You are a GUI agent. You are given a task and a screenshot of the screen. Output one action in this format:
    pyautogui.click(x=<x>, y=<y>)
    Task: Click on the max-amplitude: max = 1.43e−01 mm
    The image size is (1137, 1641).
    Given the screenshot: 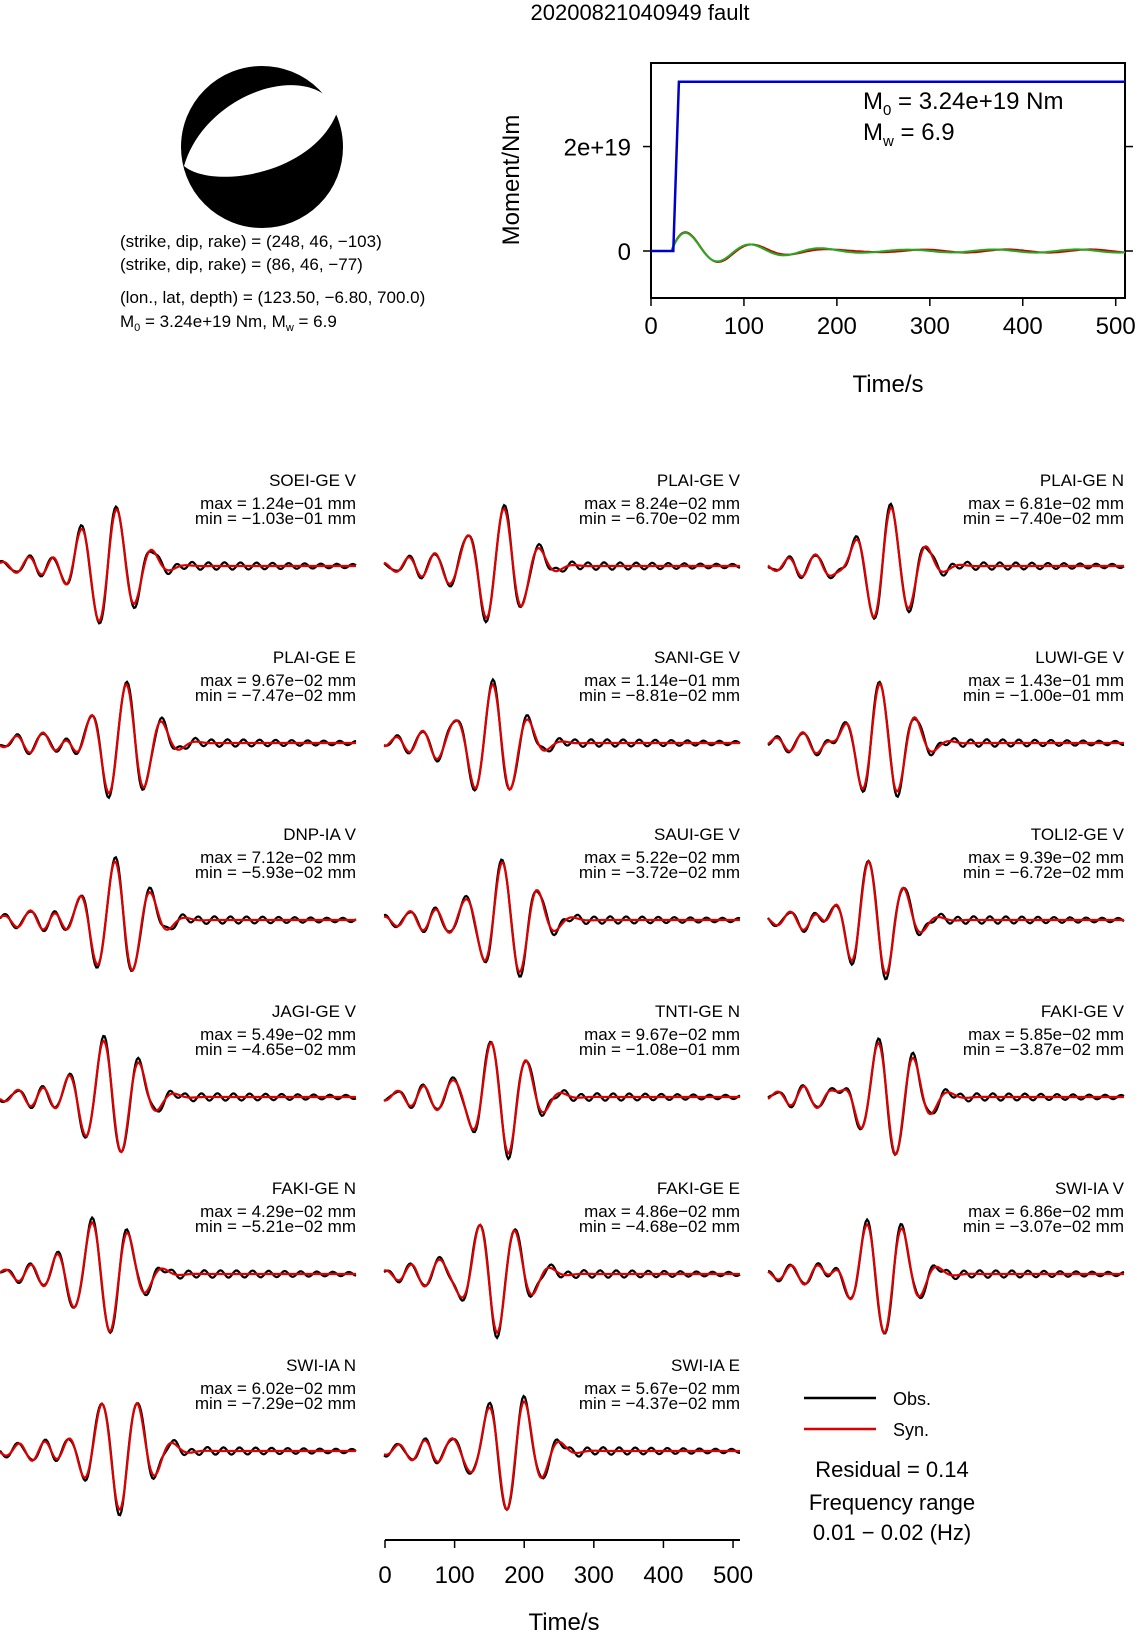 What is the action you would take?
    pyautogui.click(x=1046, y=680)
    